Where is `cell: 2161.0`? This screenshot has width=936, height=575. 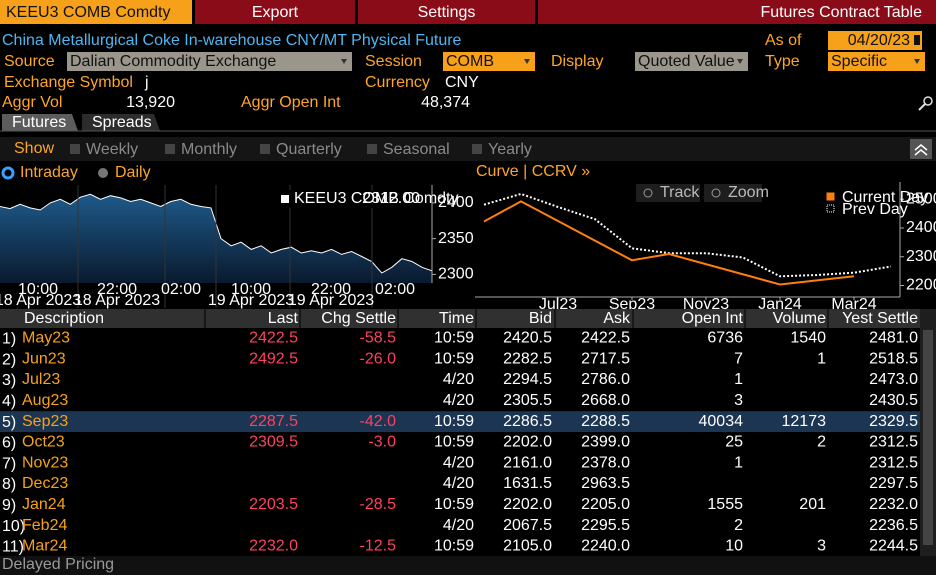 cell: 2161.0 is located at coordinates (527, 462).